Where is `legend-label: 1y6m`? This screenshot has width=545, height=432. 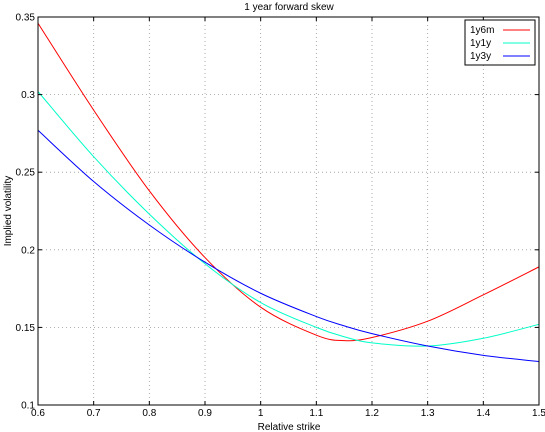 legend-label: 1y6m is located at coordinates (482, 30).